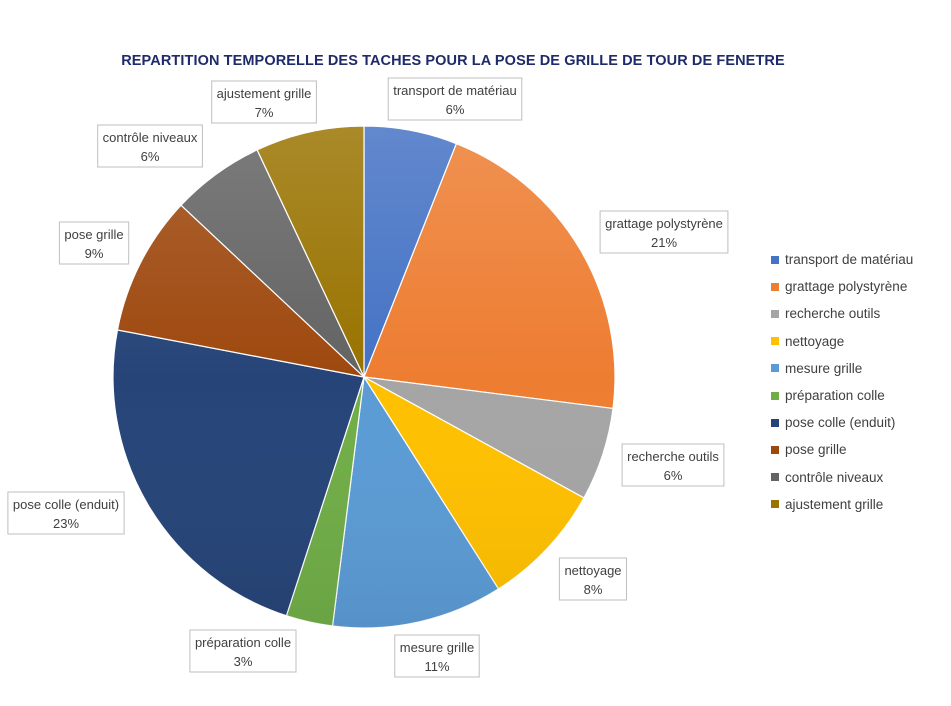 This screenshot has height=706, width=951. I want to click on data-label-grattage-polystyrene: grattage polystyrène 21%, so click(664, 232).